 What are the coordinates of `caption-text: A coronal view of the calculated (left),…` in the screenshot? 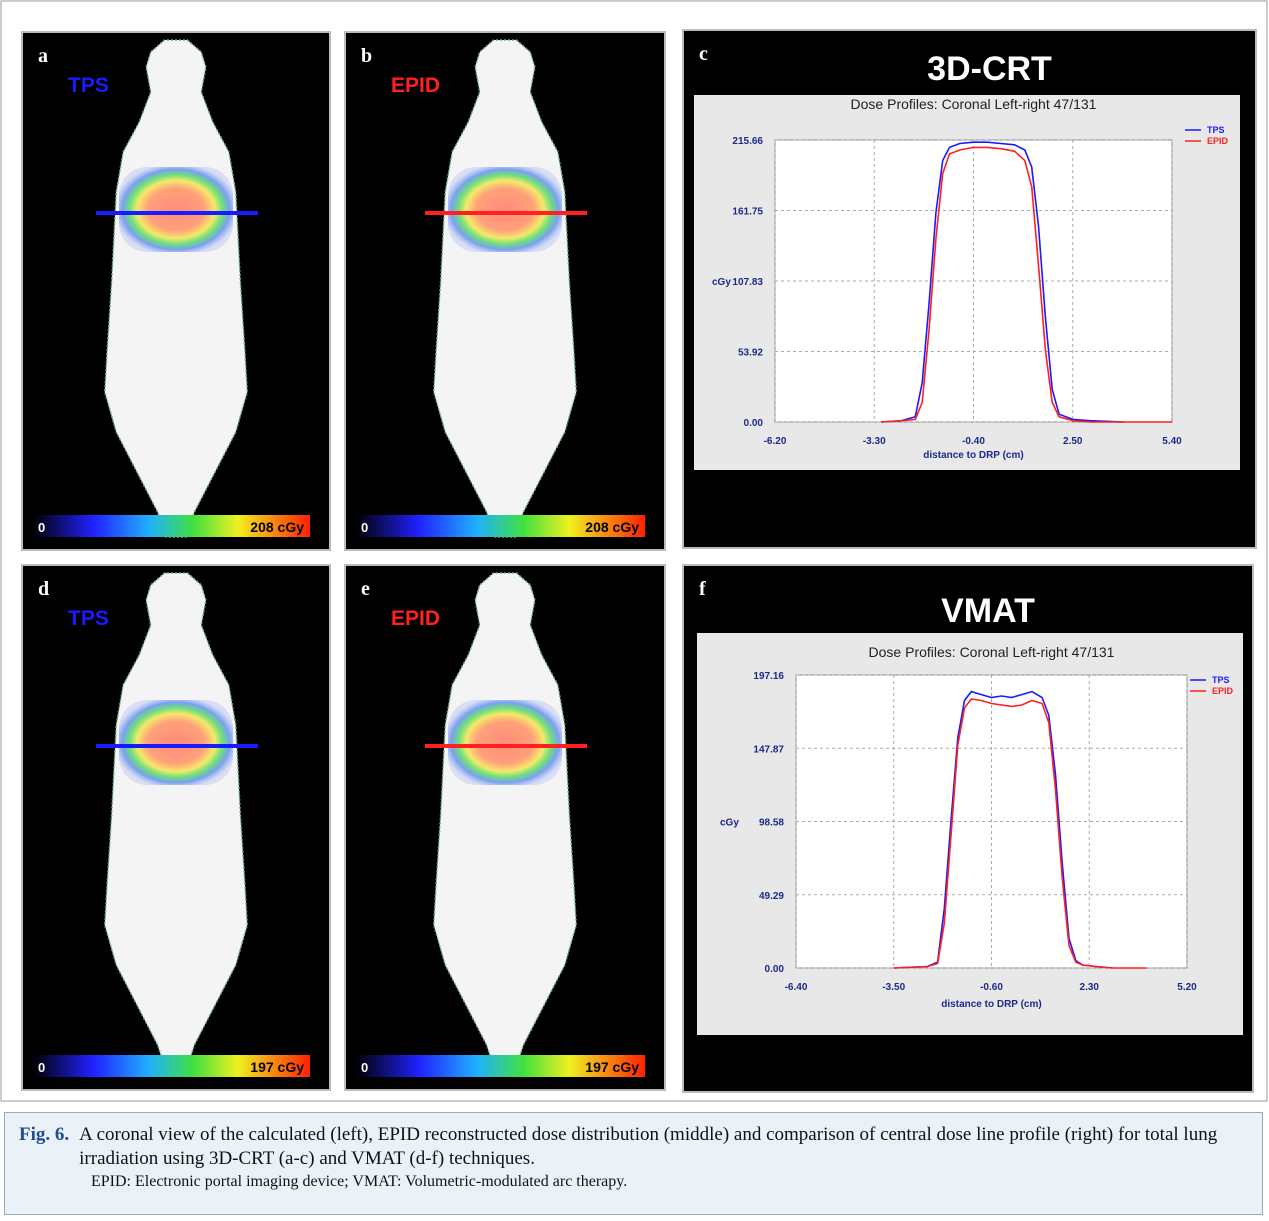 It's located at (648, 1146).